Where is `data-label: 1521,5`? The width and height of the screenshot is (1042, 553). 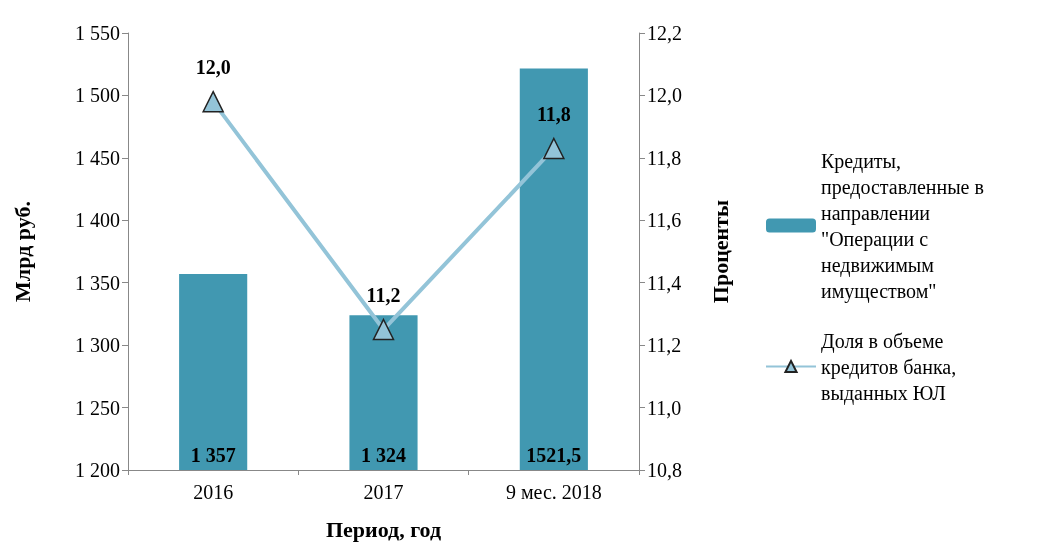 data-label: 1521,5 is located at coordinates (554, 455).